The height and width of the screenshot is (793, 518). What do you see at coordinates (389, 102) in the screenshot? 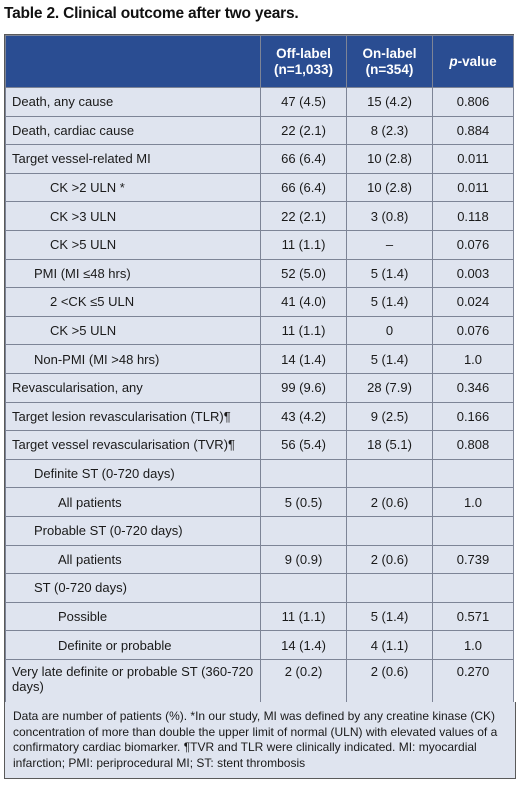
I see `cell-on-label: 15 (4.2)` at bounding box center [389, 102].